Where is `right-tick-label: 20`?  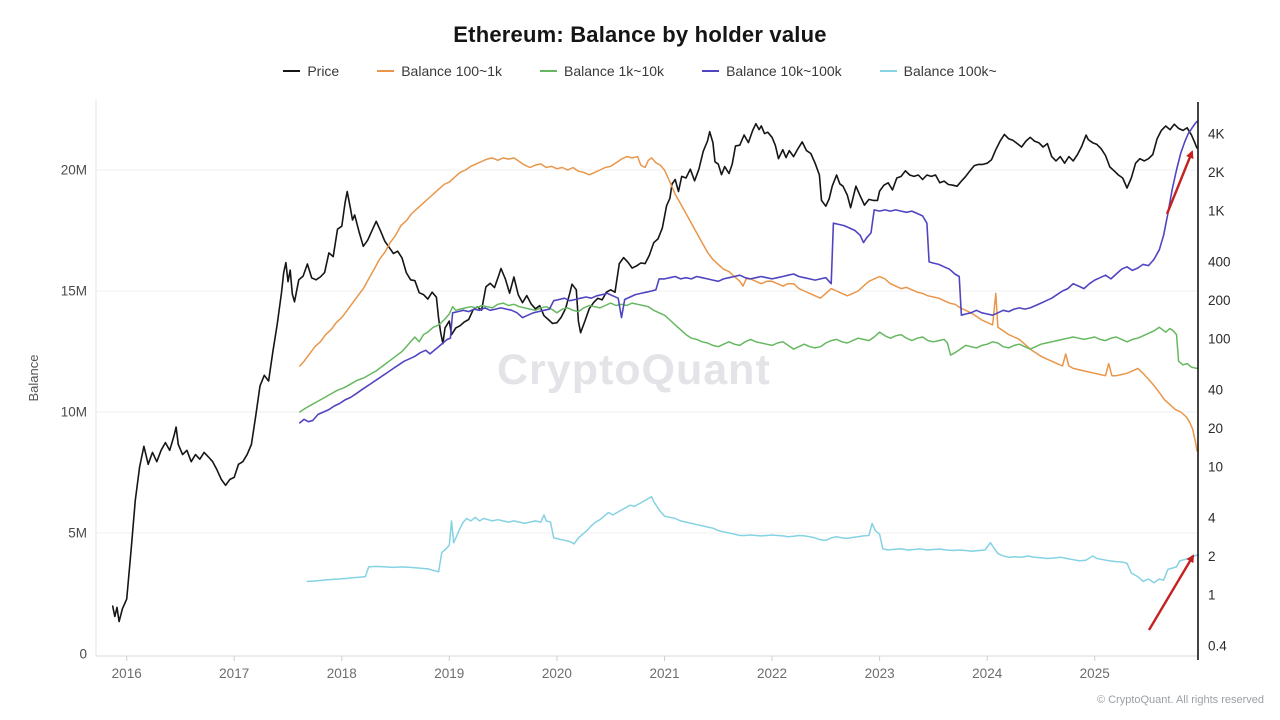
right-tick-label: 20 is located at coordinates (1215, 428).